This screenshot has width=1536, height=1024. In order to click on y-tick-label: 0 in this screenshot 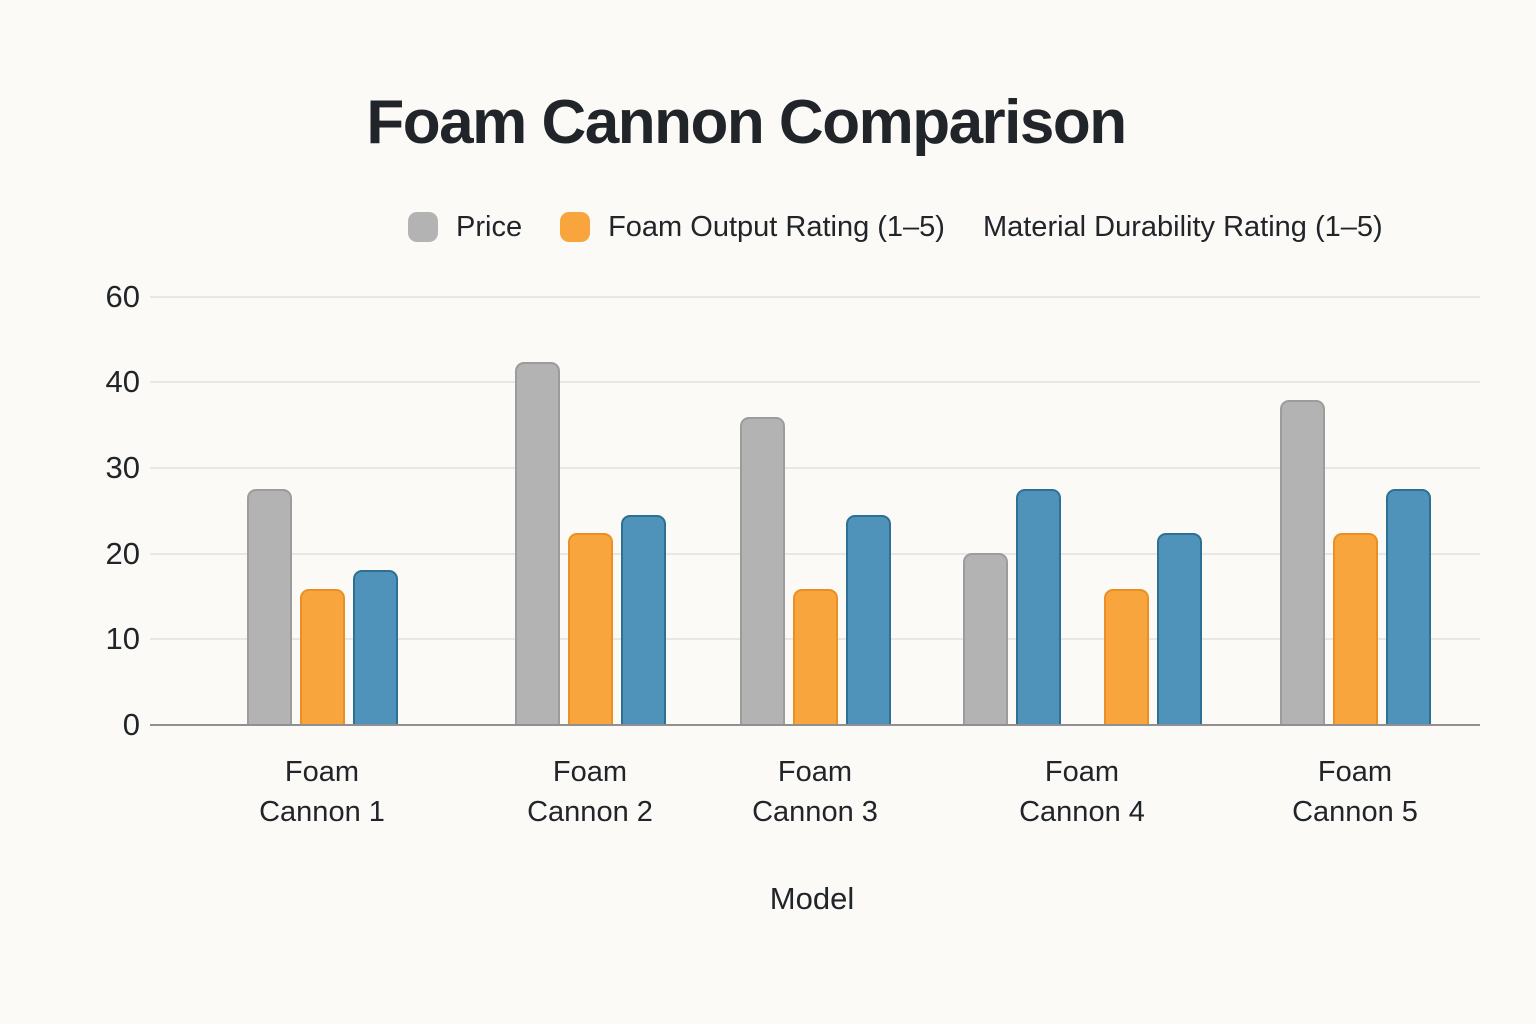, I will do `click(131, 724)`.